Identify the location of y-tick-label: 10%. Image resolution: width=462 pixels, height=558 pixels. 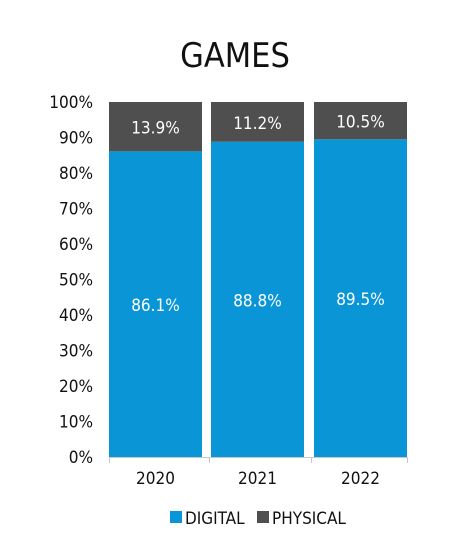
(76, 423).